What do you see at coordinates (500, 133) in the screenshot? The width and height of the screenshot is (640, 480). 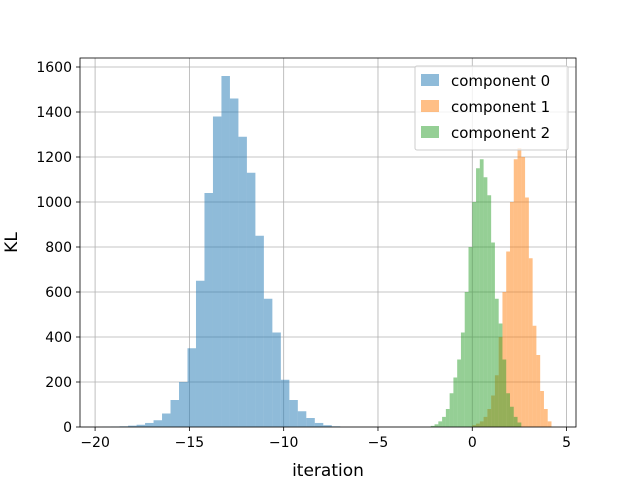 I see `legend-label: component 2` at bounding box center [500, 133].